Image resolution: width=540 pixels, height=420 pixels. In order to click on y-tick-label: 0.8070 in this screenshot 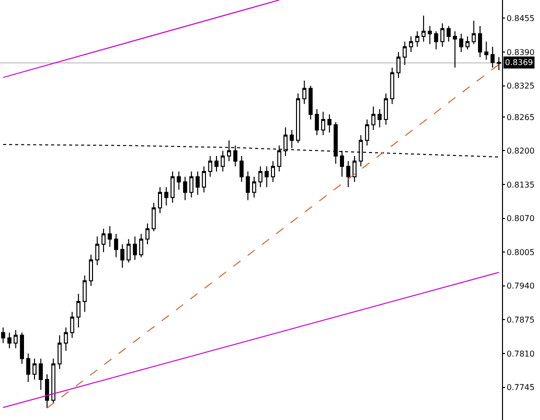, I will do `click(520, 219)`.